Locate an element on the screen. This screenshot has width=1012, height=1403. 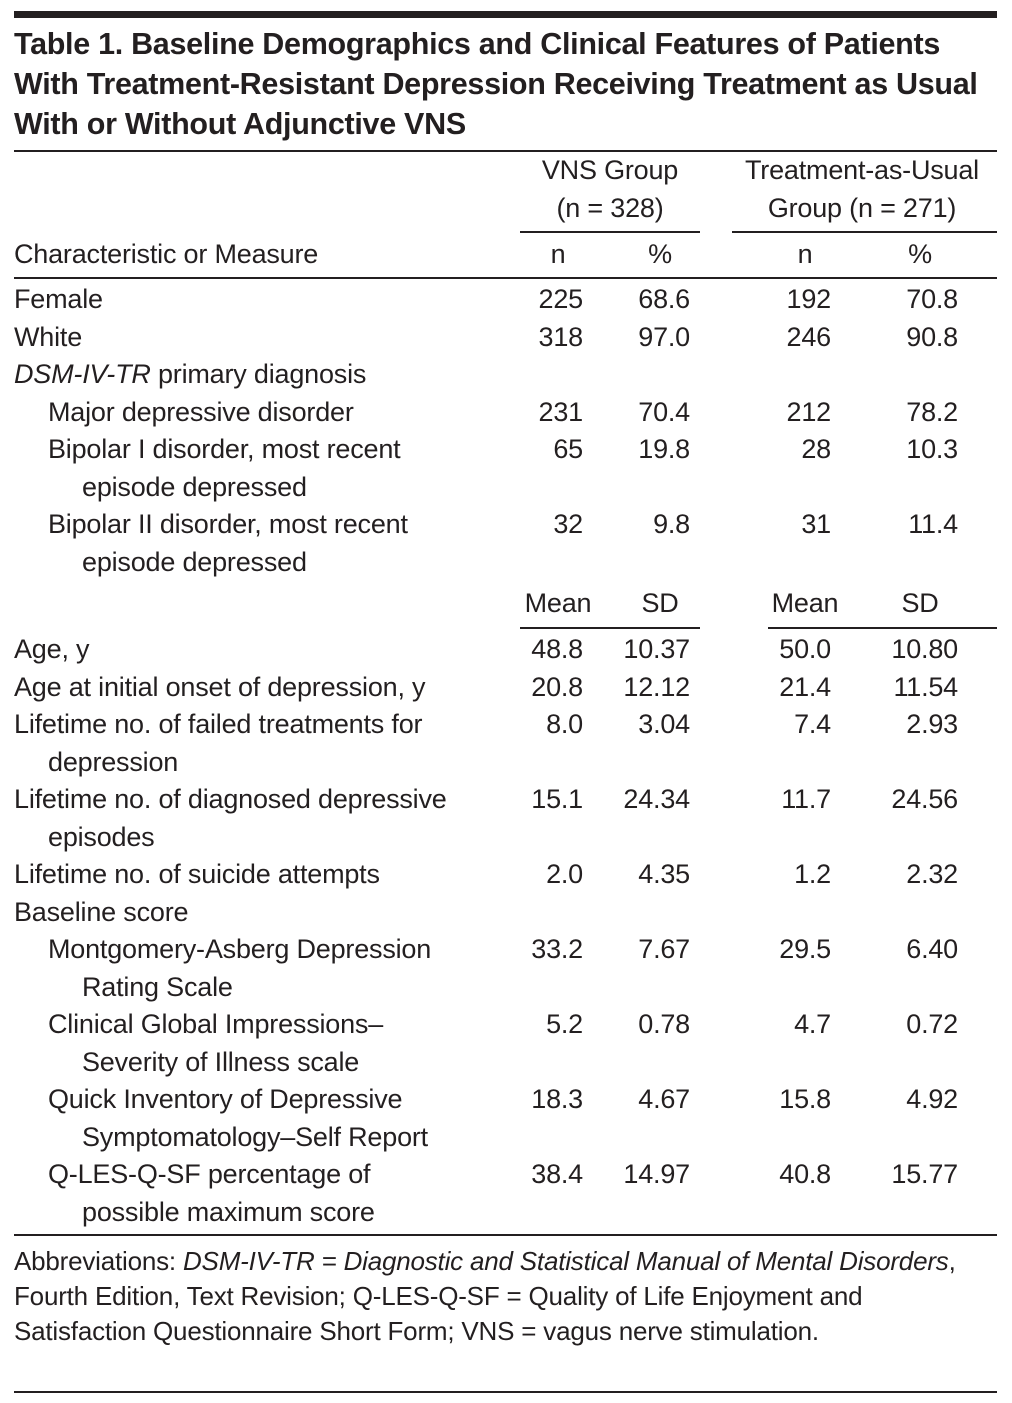
row-label-text: Major depressive disorder is located at coordinates (201, 411).